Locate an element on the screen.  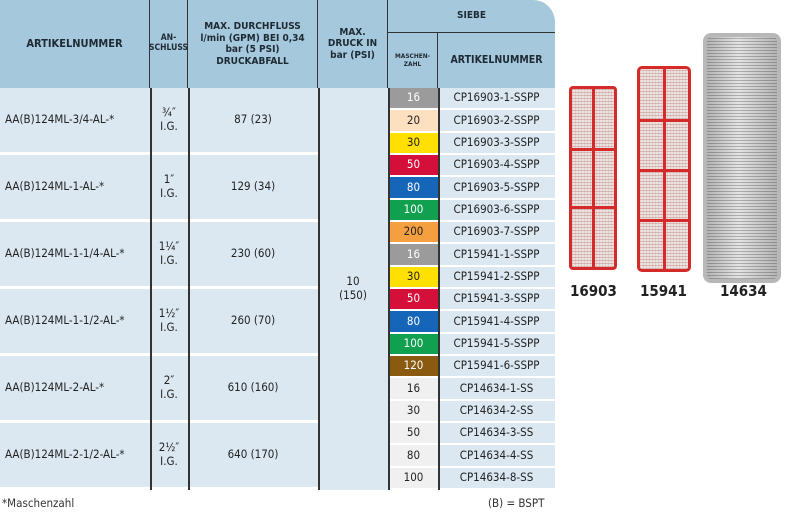
header-maschenzahl: MASCHEN-ZAHL is located at coordinates (413, 60).